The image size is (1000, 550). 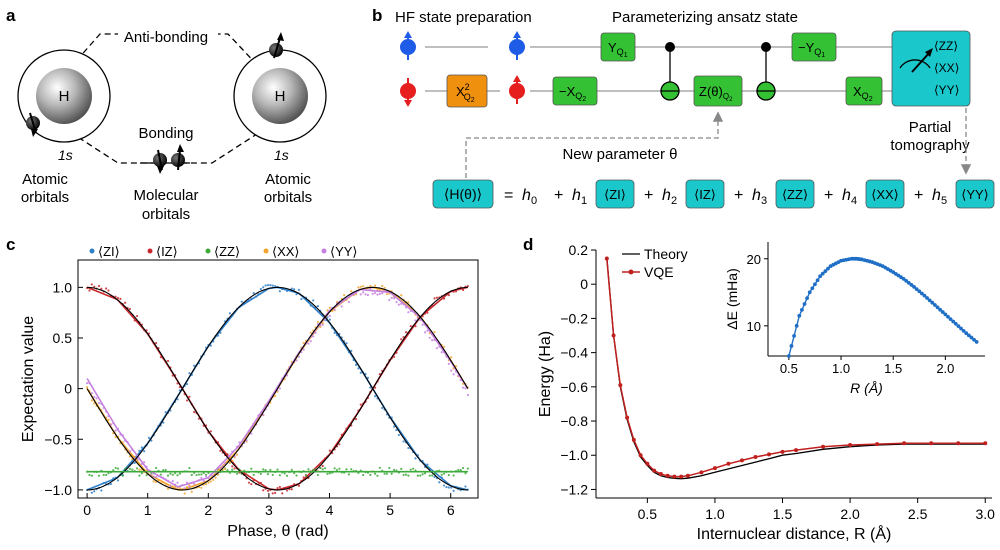 What do you see at coordinates (574, 489) in the screenshot?
I see `plot-d-ytick-label: −1.2` at bounding box center [574, 489].